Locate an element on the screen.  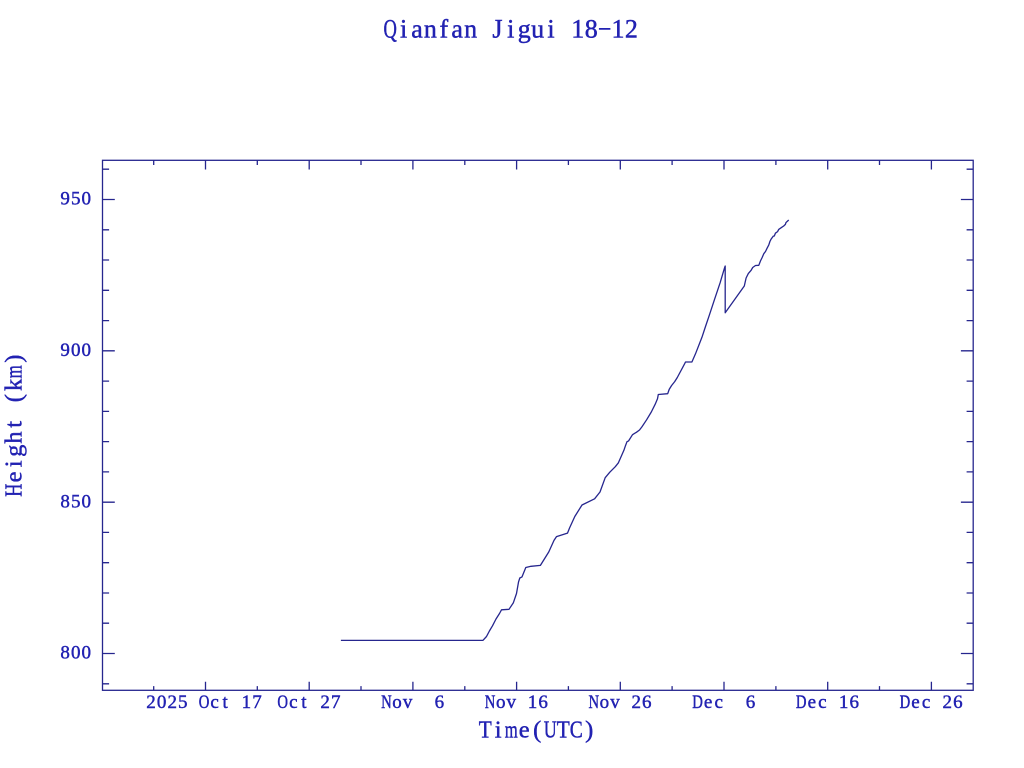
svg-text: C is located at coordinates (576, 730).